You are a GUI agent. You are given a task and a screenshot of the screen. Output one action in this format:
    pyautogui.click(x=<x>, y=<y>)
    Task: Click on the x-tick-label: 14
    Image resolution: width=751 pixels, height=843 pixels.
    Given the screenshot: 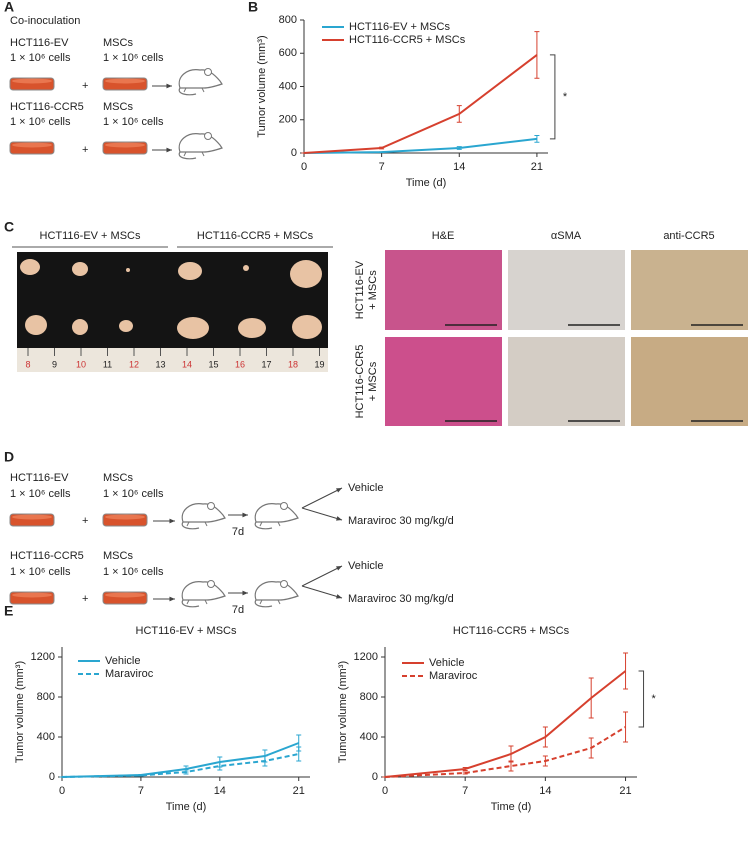 What is the action you would take?
    pyautogui.click(x=545, y=791)
    